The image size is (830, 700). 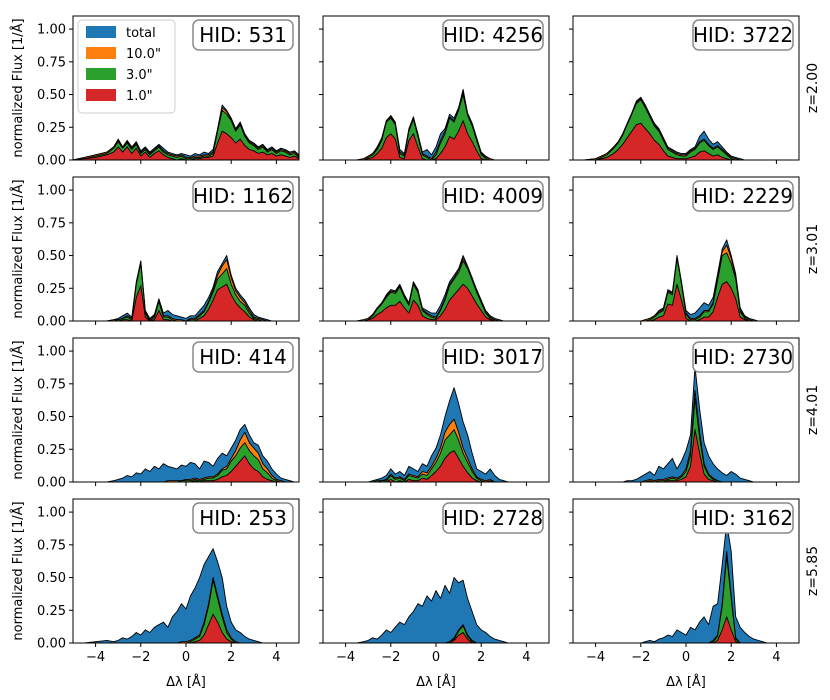 What do you see at coordinates (168, 253) in the screenshot?
I see `panel-hid-1162: 0.00 0.25 0.50 0.75 1.00 HID: 1162` at bounding box center [168, 253].